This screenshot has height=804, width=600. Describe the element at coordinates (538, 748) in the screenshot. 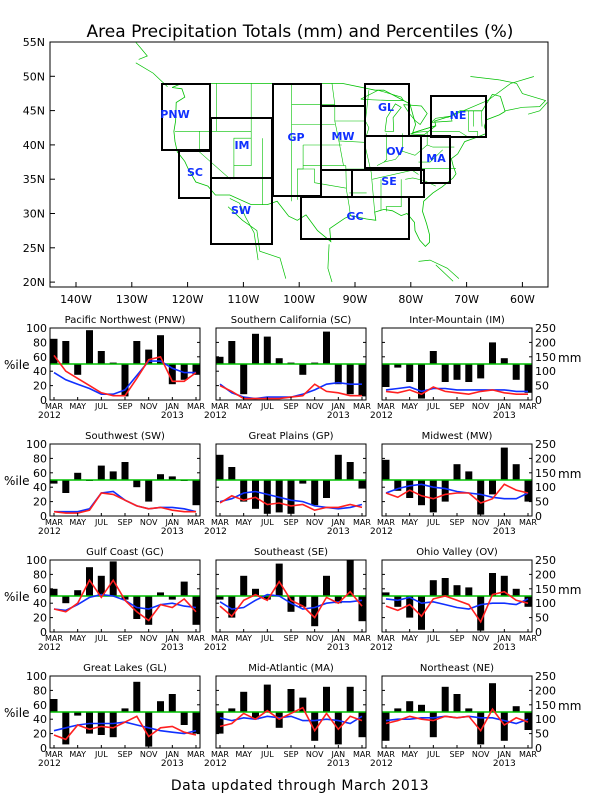

I see `mm-tick-label: 0` at that location.